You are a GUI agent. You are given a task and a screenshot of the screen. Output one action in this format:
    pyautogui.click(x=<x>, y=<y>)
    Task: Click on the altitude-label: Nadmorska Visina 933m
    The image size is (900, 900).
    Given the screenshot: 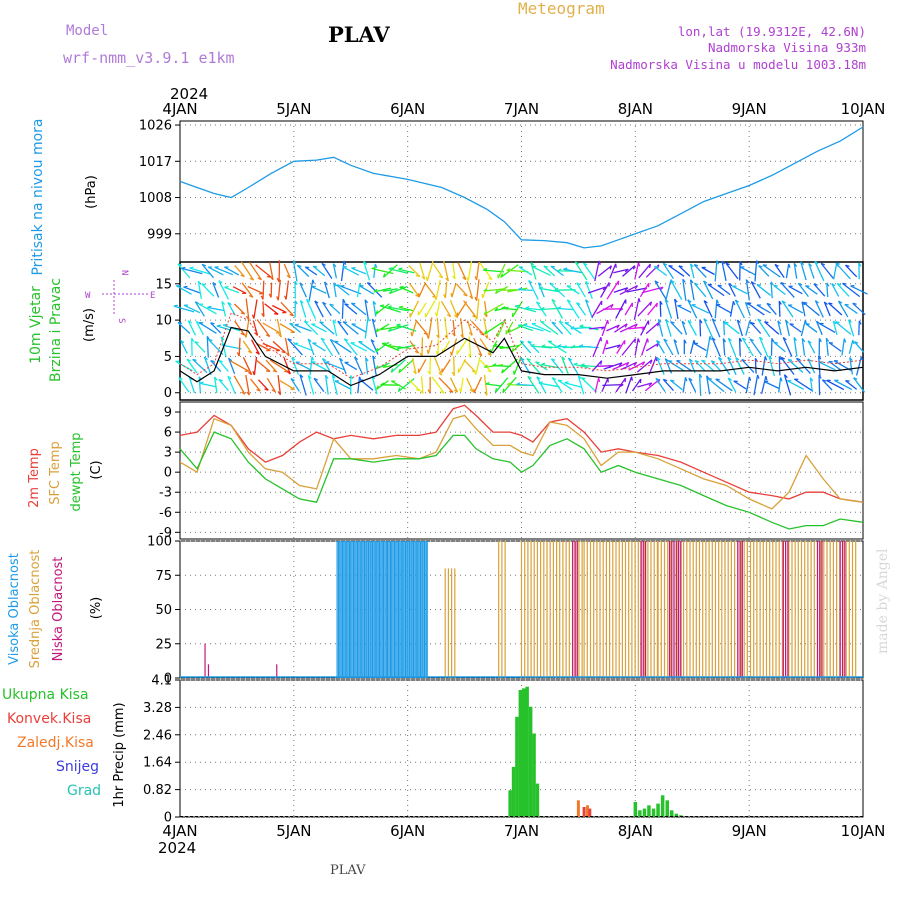 What is the action you would take?
    pyautogui.click(x=787, y=47)
    